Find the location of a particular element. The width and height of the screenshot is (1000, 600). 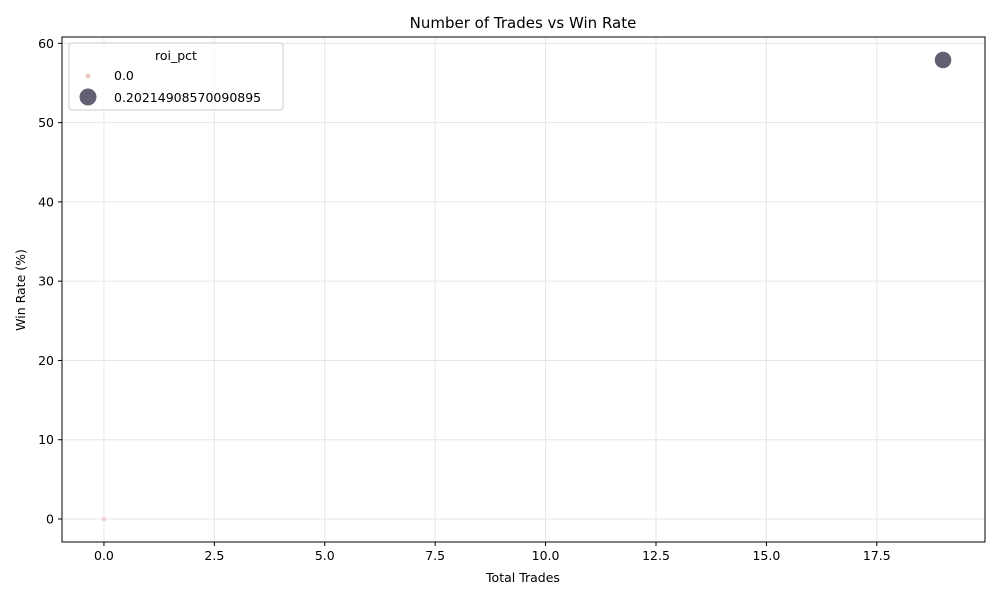

x-tick-label: 2.5 is located at coordinates (214, 555).